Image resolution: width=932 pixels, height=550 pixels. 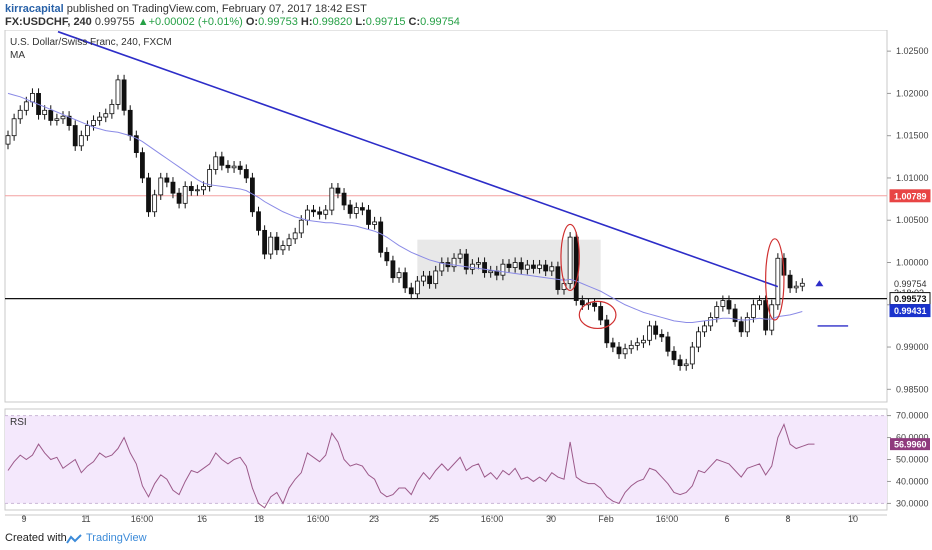 I want to click on rsi-last-label-bg, so click(x=910, y=444).